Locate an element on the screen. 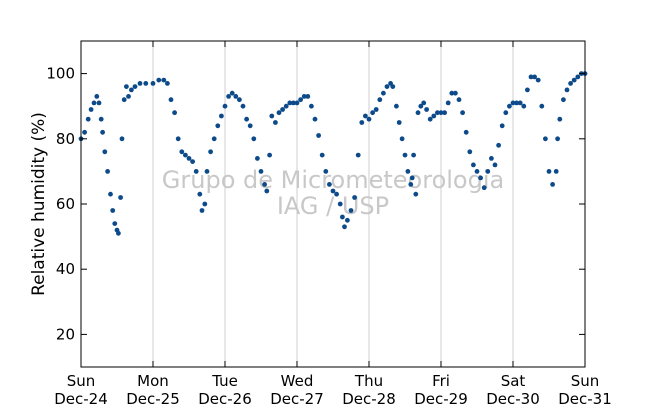  x-tick-day-6: Sat is located at coordinates (513, 381).